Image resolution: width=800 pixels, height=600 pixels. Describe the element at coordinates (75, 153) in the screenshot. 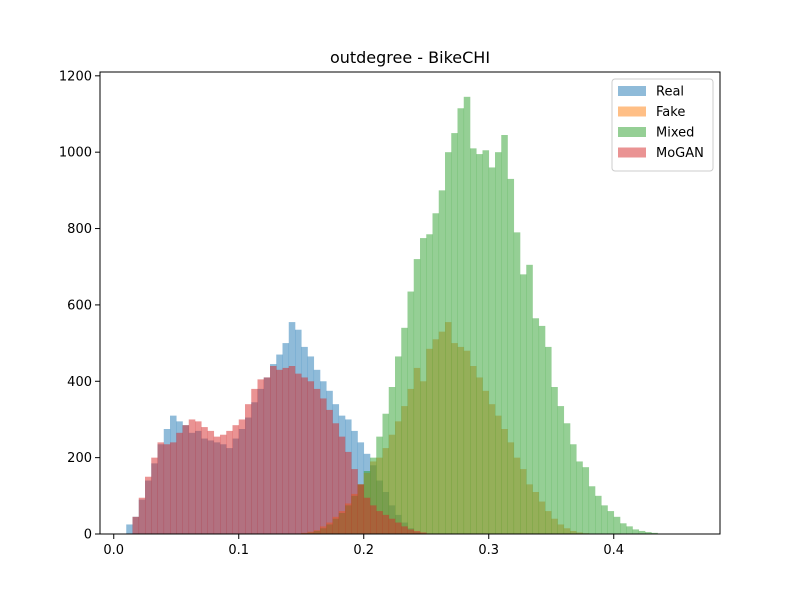

I see `y-tick-label: 1000` at that location.